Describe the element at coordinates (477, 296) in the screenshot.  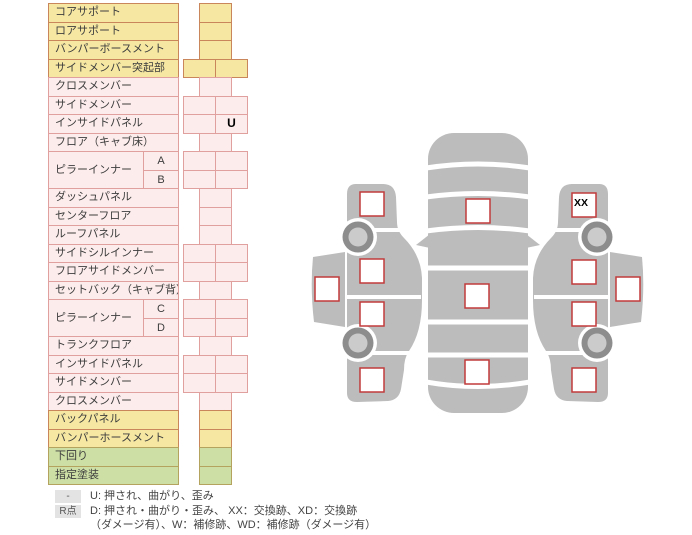
I see `marker-center-mid` at that location.